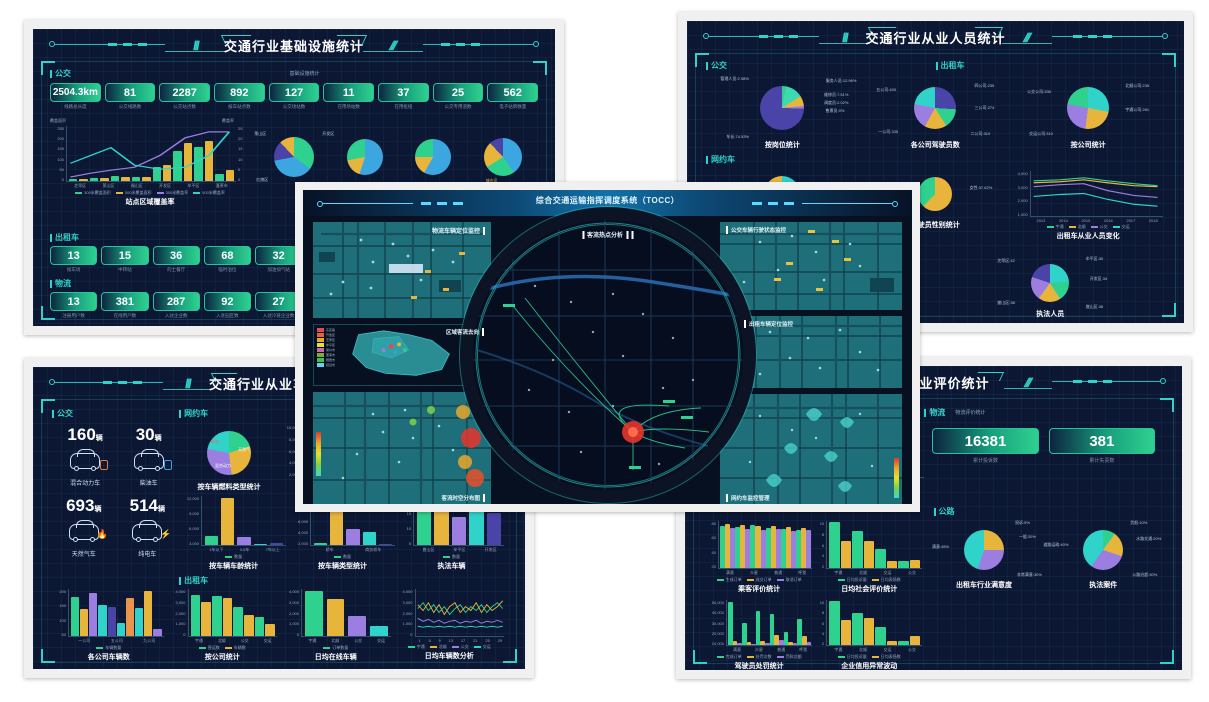  I want to click on xtick: 1, so click(419, 640).